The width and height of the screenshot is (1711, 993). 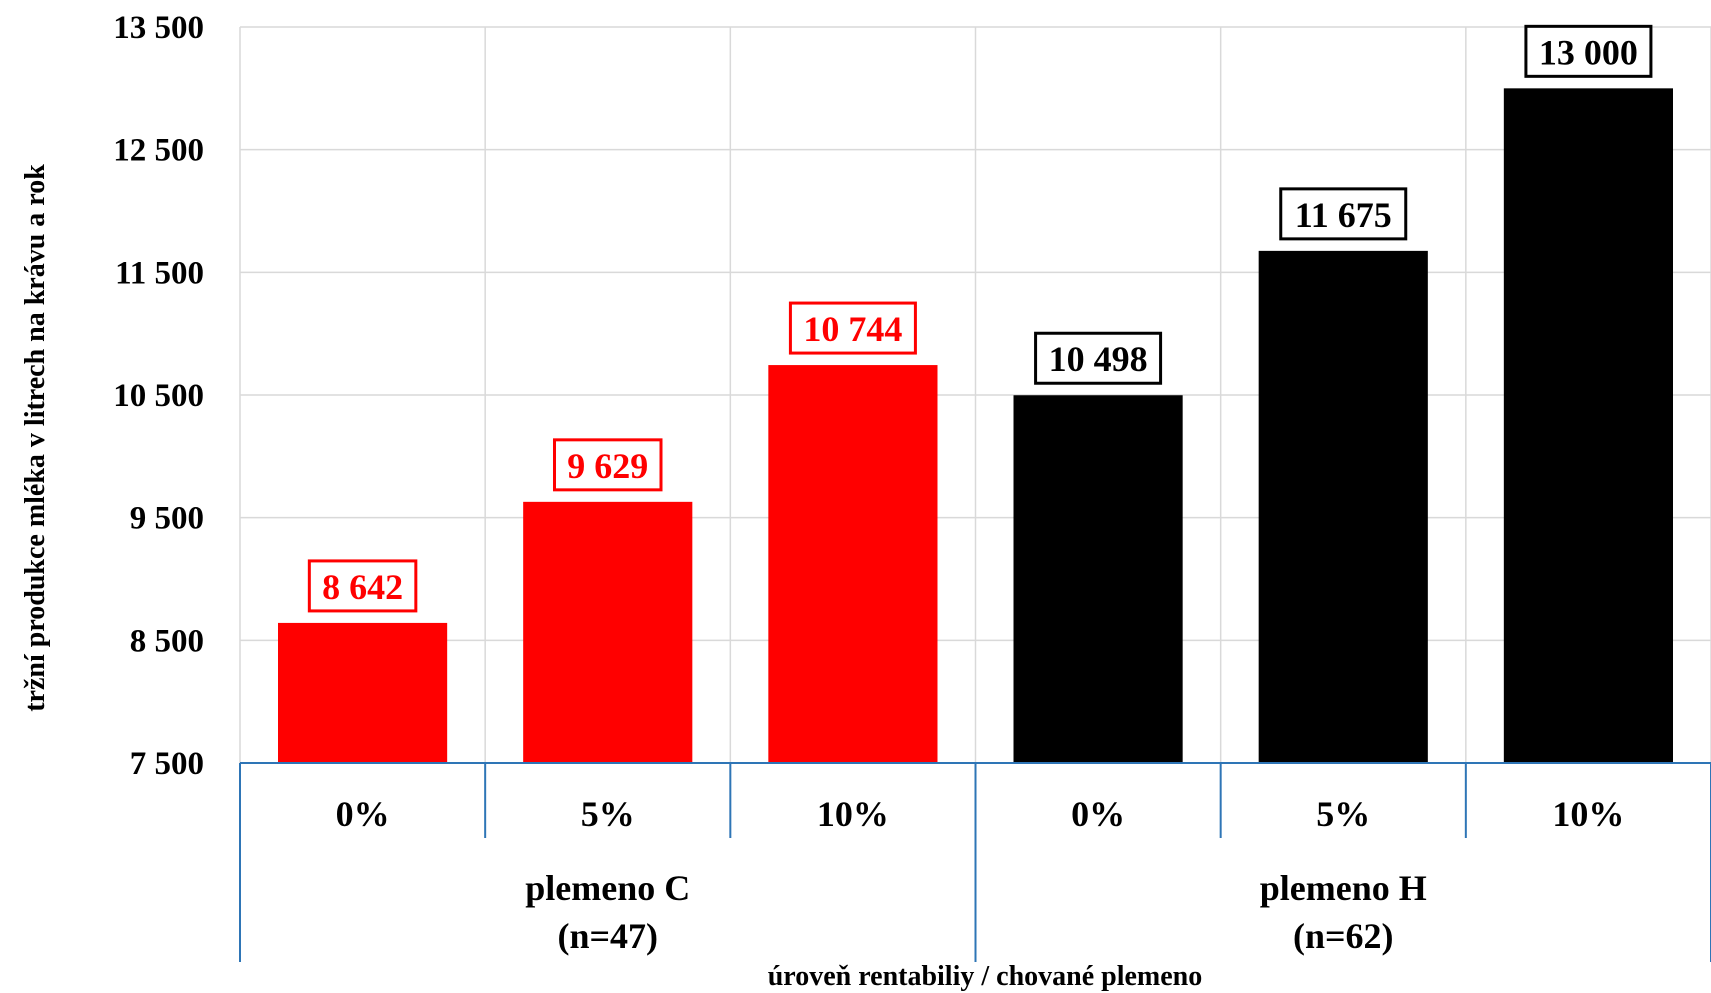 I want to click on data-label: 11 675, so click(x=1343, y=215).